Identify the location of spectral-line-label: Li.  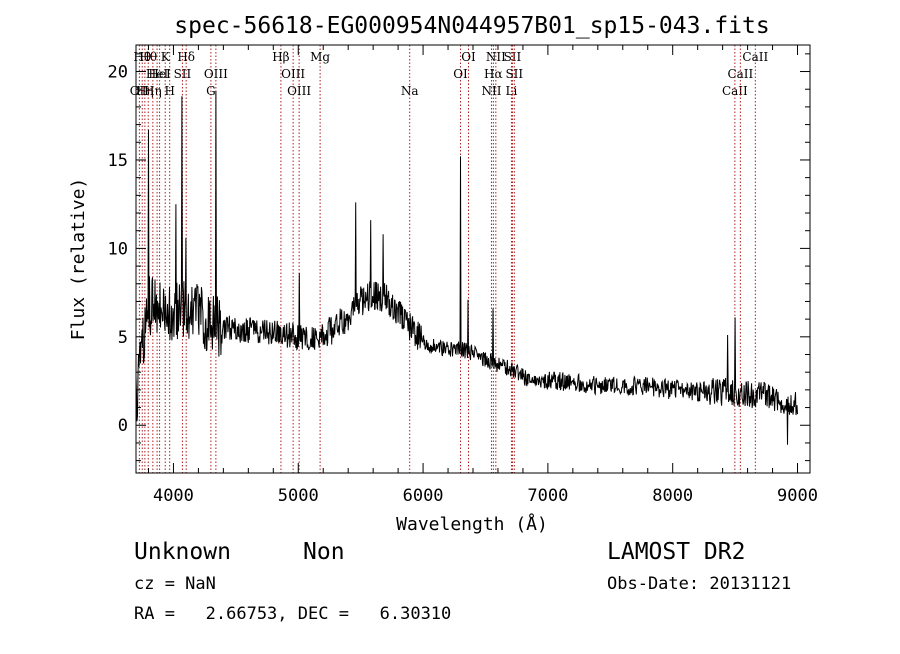
(512, 91).